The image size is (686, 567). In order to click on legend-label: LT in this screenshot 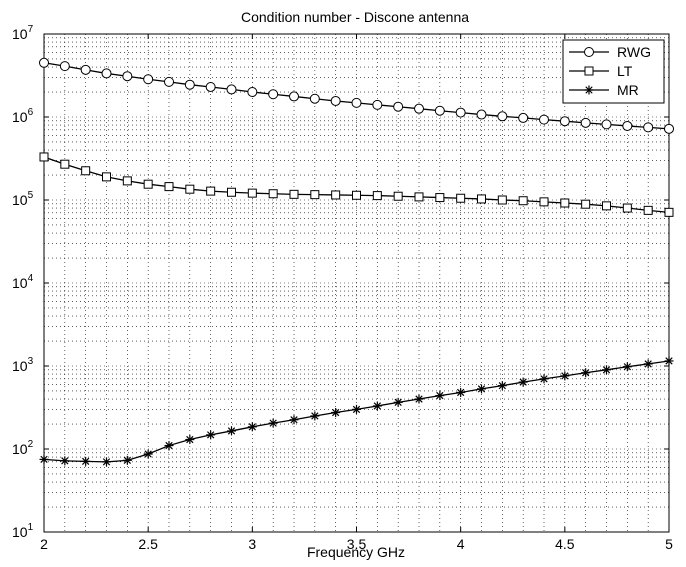, I will do `click(625, 71)`.